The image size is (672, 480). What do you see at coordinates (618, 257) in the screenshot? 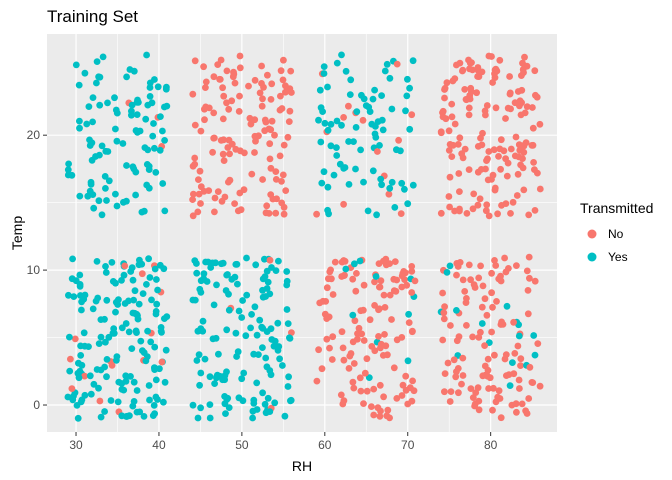
I see `legend-label-yes: Yes` at bounding box center [618, 257].